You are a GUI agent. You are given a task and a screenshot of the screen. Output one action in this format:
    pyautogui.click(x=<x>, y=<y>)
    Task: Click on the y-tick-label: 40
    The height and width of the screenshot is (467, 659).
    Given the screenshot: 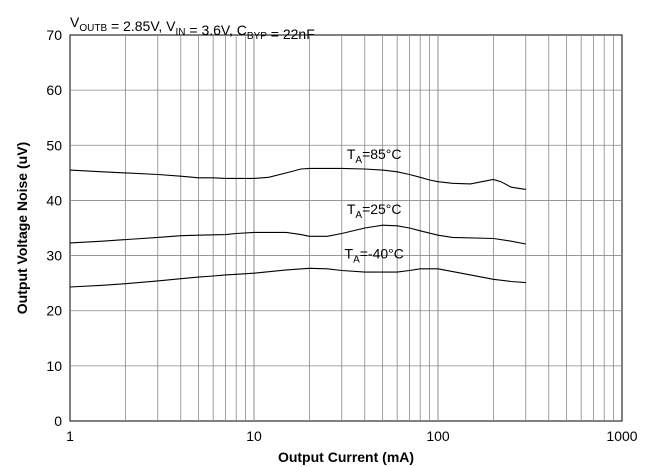 What is the action you would take?
    pyautogui.click(x=54, y=200)
    